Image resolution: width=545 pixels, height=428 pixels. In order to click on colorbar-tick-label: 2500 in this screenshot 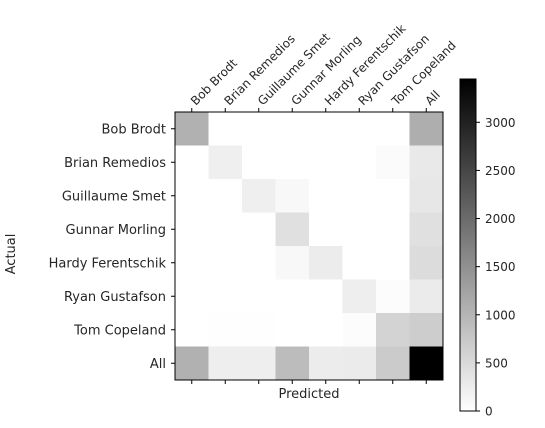, I will do `click(500, 171)`.